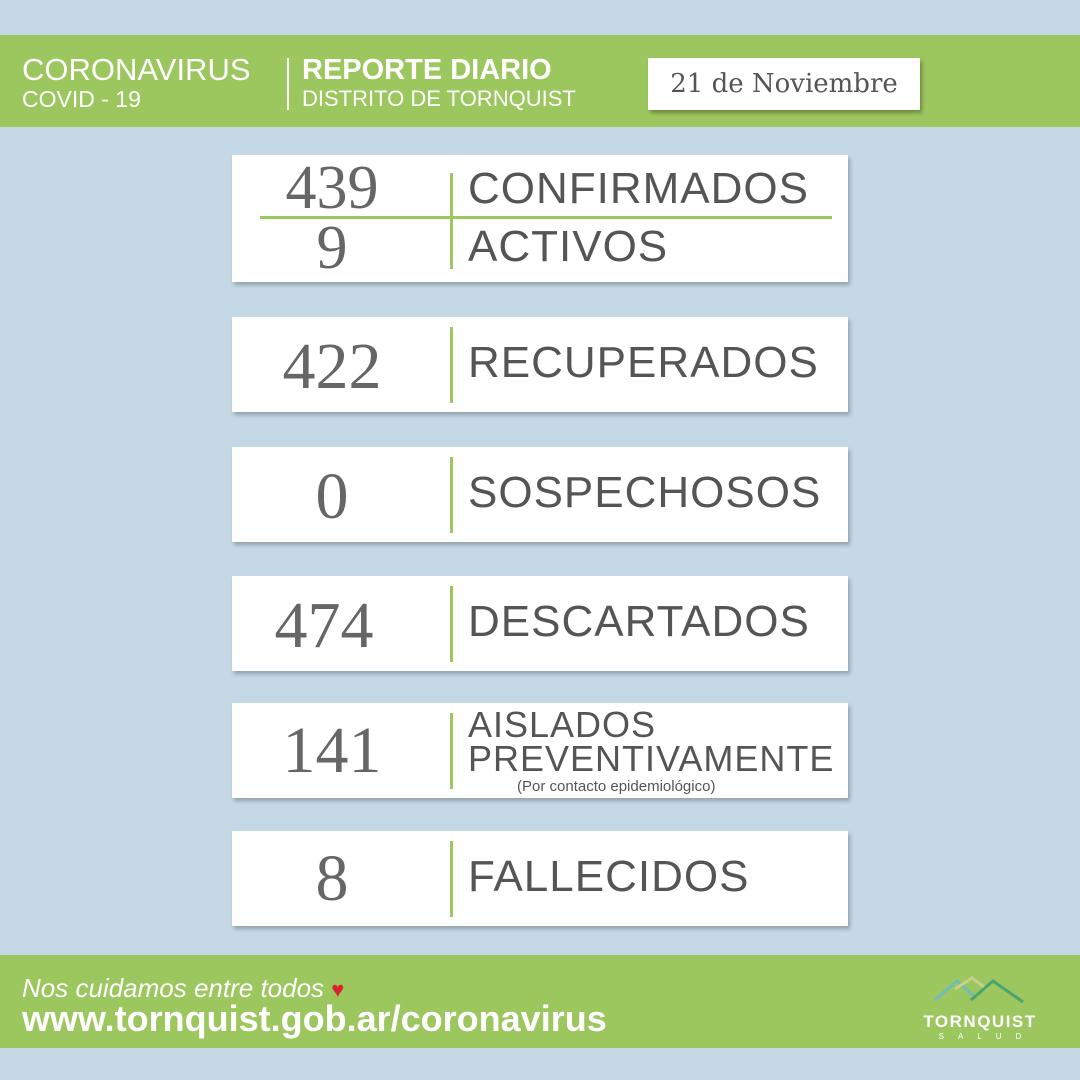 The height and width of the screenshot is (1080, 1080). Describe the element at coordinates (639, 621) in the screenshot. I see `descartados-label: DESCARTADOS` at that location.